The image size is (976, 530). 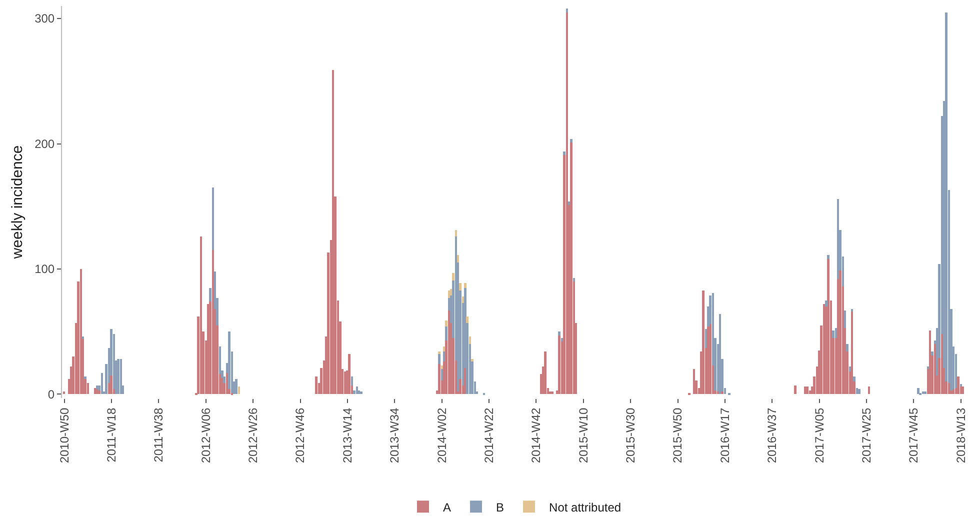 I want to click on x-tick-label: 2013-W34, so click(x=395, y=435).